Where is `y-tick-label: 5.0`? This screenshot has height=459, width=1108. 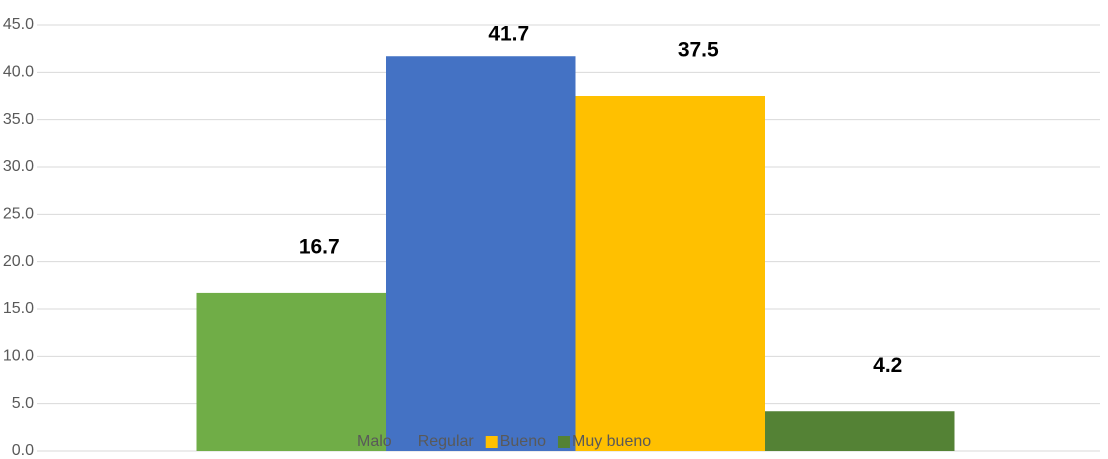 y-tick-label: 5.0 is located at coordinates (23, 403).